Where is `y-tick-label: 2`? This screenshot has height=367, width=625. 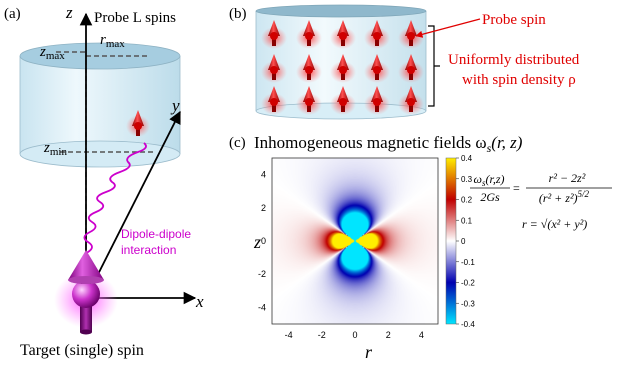 y-tick-label: 2 is located at coordinates (263, 208).